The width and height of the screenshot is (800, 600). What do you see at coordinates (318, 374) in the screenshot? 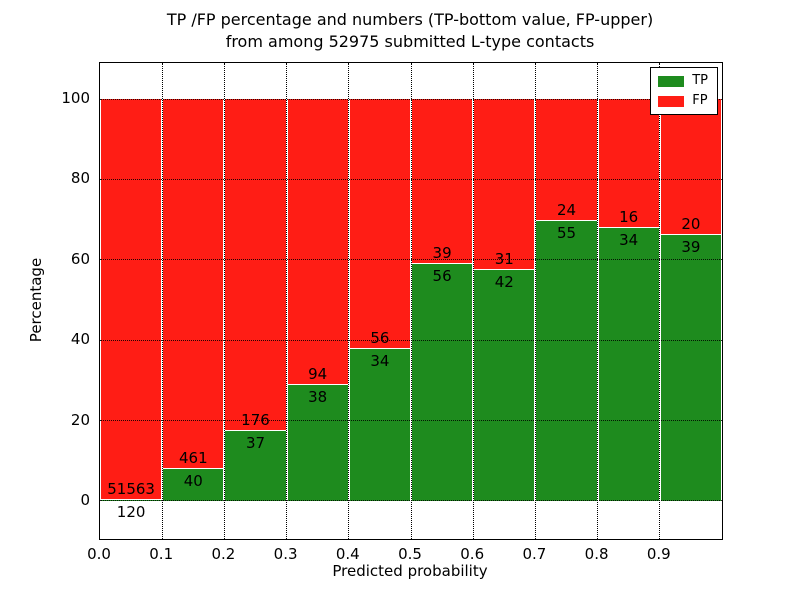
I see `fp-count-label: 94` at bounding box center [318, 374].